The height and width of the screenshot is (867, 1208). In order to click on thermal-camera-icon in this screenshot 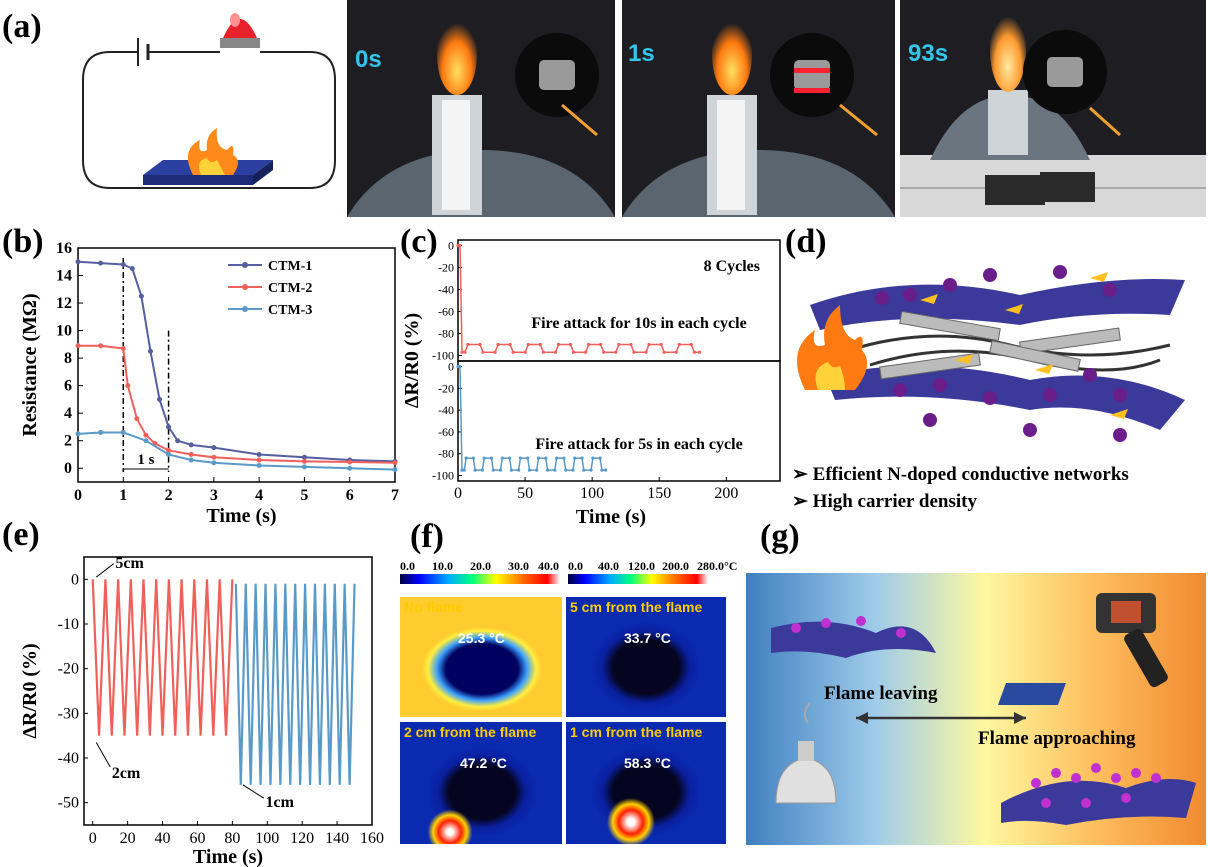, I will do `click(1132, 640)`.